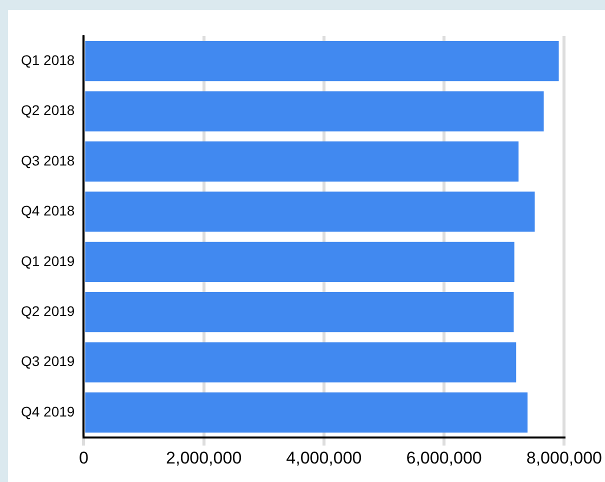  I want to click on y-tick-label: Q3 2018, so click(47, 160).